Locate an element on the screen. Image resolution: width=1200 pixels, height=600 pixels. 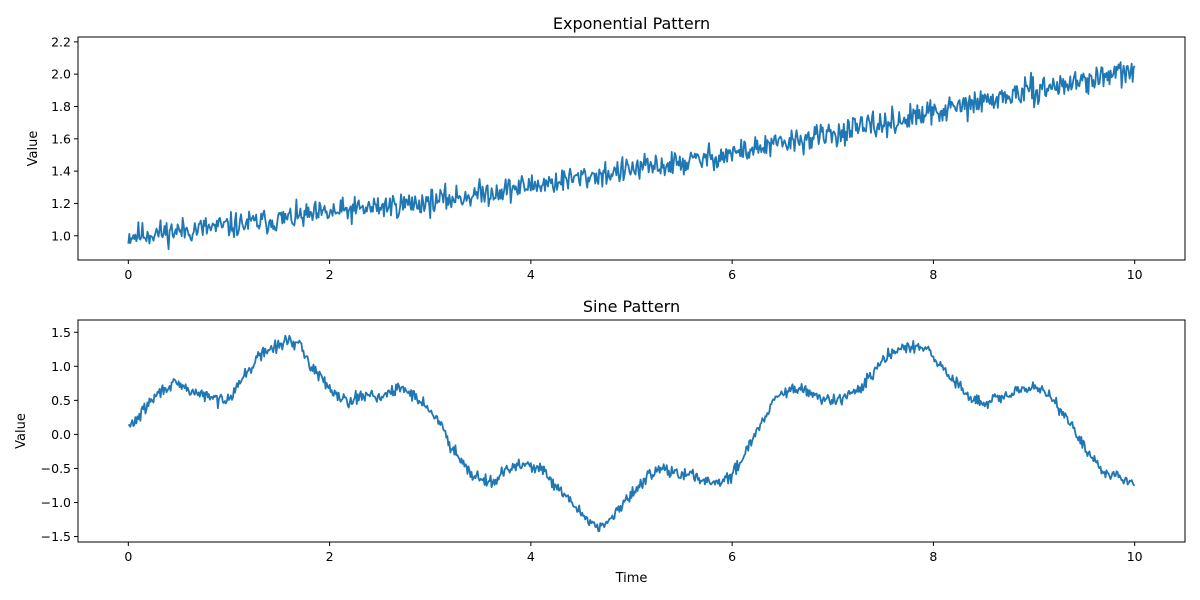
y-tick-label: 1.6 is located at coordinates (61, 138).